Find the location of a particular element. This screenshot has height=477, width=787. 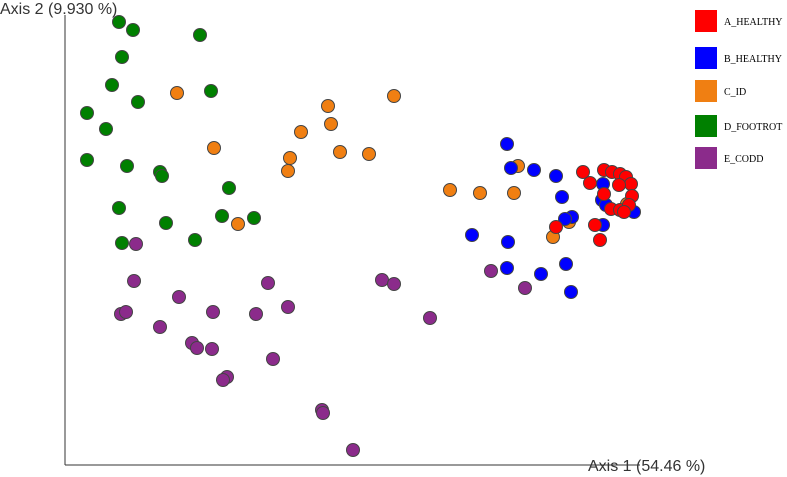

y-axis-label: Axis 2 (9.930 %) is located at coordinates (58, 9).